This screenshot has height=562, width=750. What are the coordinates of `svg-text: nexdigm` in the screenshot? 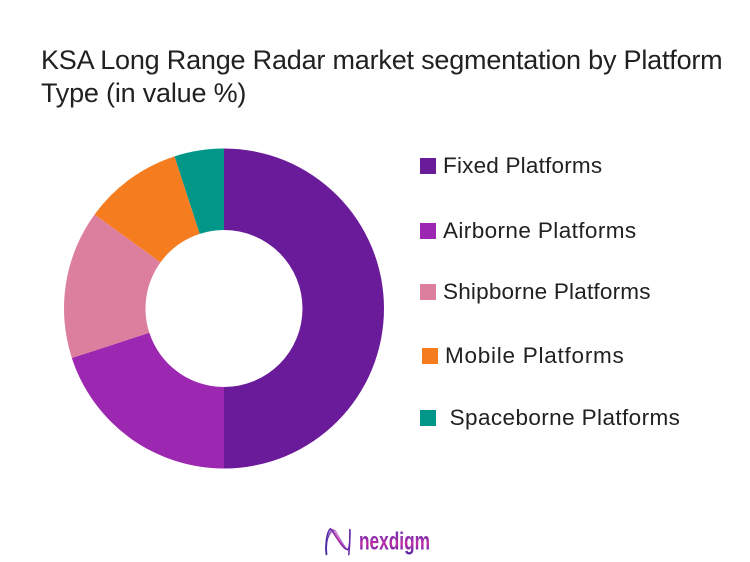 It's located at (394, 542).